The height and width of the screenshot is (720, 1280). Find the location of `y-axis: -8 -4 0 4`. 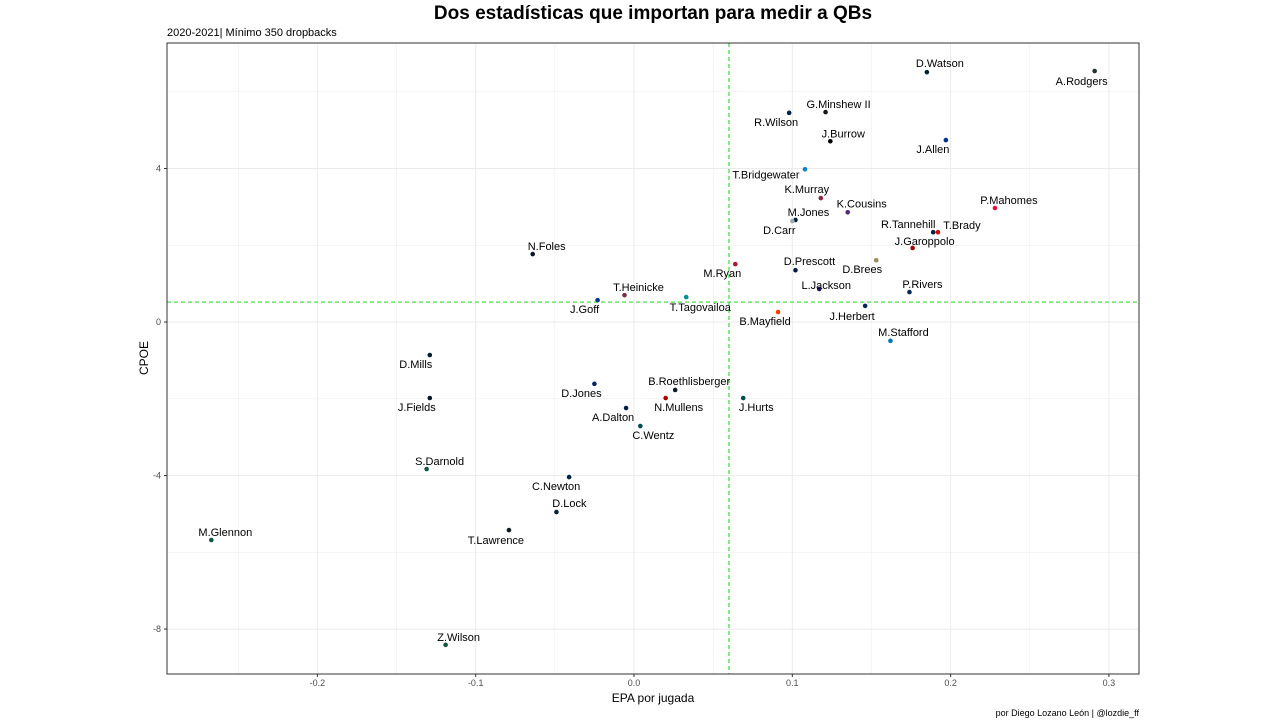

y-axis: -8 -4 0 4 is located at coordinates (160, 399).